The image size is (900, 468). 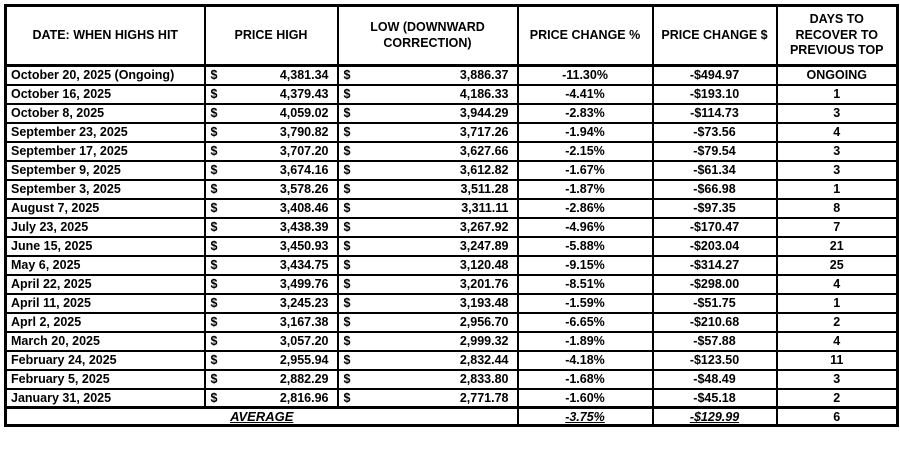 What do you see at coordinates (105, 322) in the screenshot?
I see `date-cell: Aprl 2, 2025` at bounding box center [105, 322].